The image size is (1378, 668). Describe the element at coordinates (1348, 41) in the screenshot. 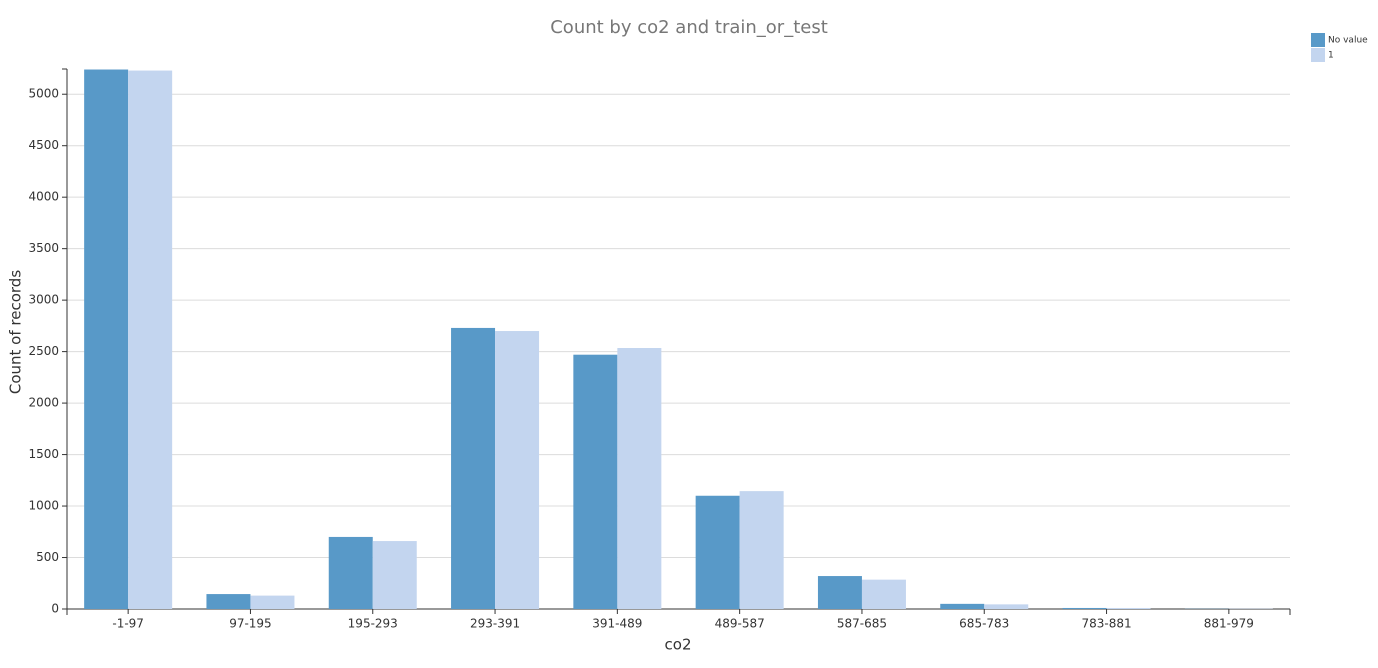

I see `legend-label: No value` at that location.